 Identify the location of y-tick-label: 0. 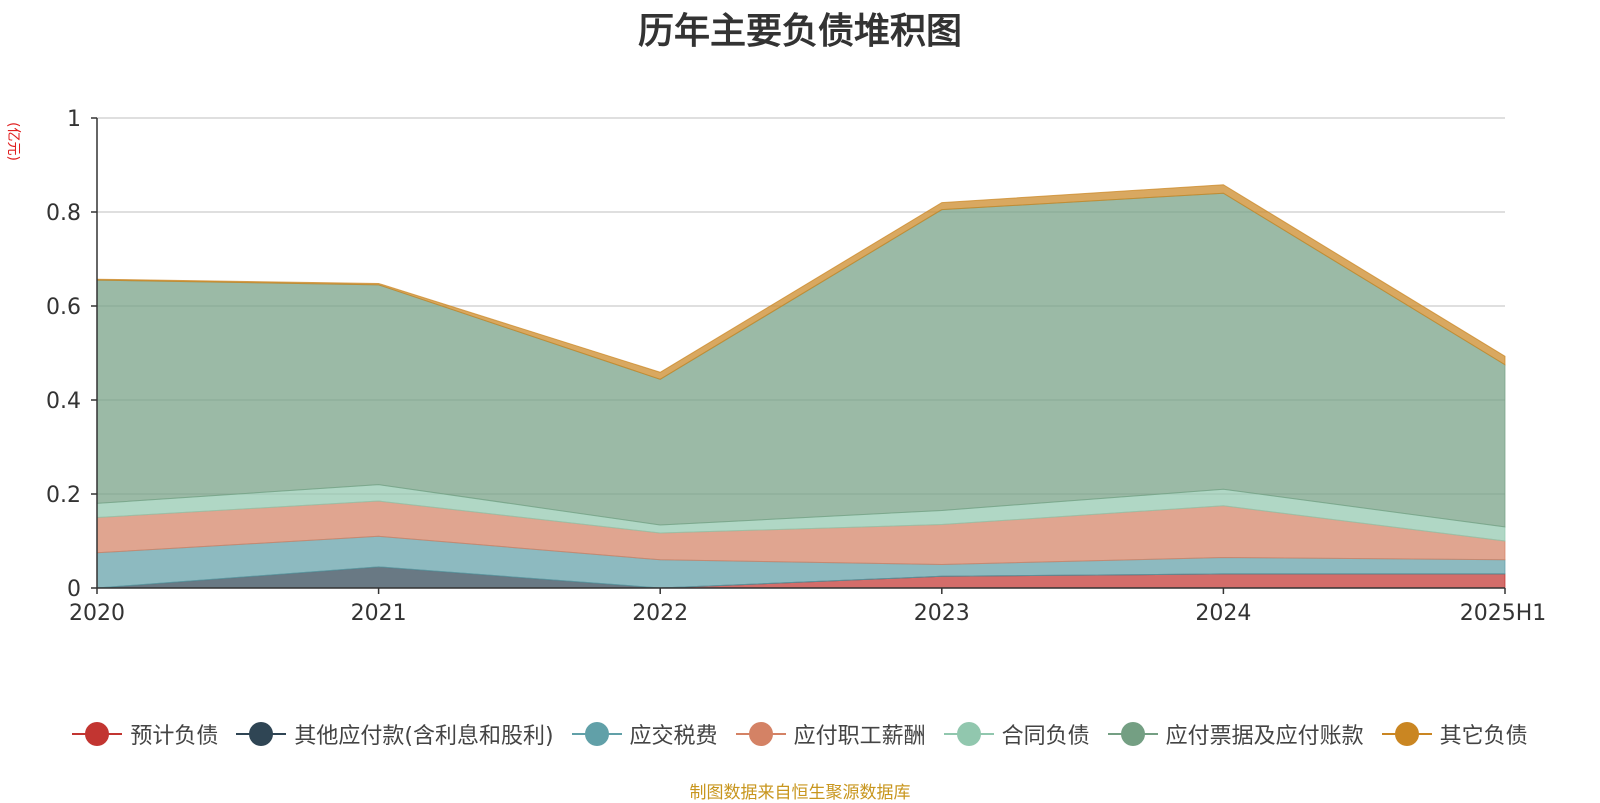
(74, 589).